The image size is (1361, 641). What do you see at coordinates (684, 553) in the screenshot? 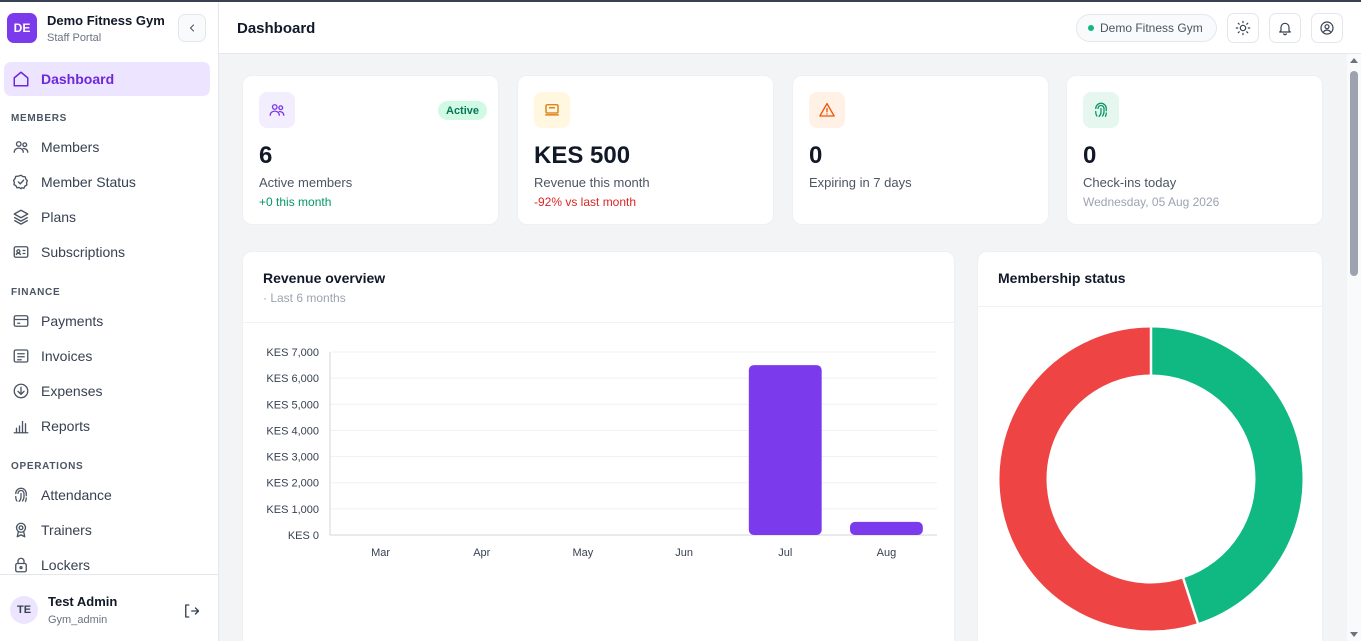
I see `x-tick-label: Jun` at bounding box center [684, 553].